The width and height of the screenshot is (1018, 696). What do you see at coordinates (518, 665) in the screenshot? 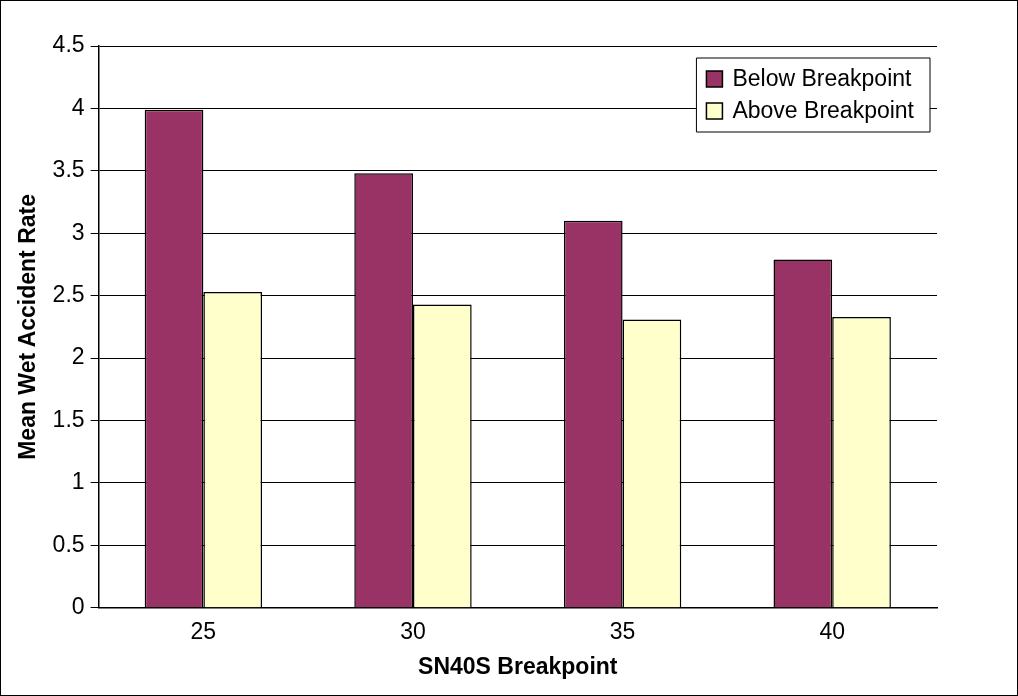
I see `x-axis-title: SN40S Breakpoint` at bounding box center [518, 665].